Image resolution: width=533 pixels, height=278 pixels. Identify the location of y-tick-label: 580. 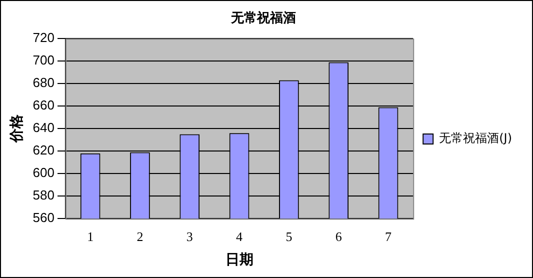
(43, 195).